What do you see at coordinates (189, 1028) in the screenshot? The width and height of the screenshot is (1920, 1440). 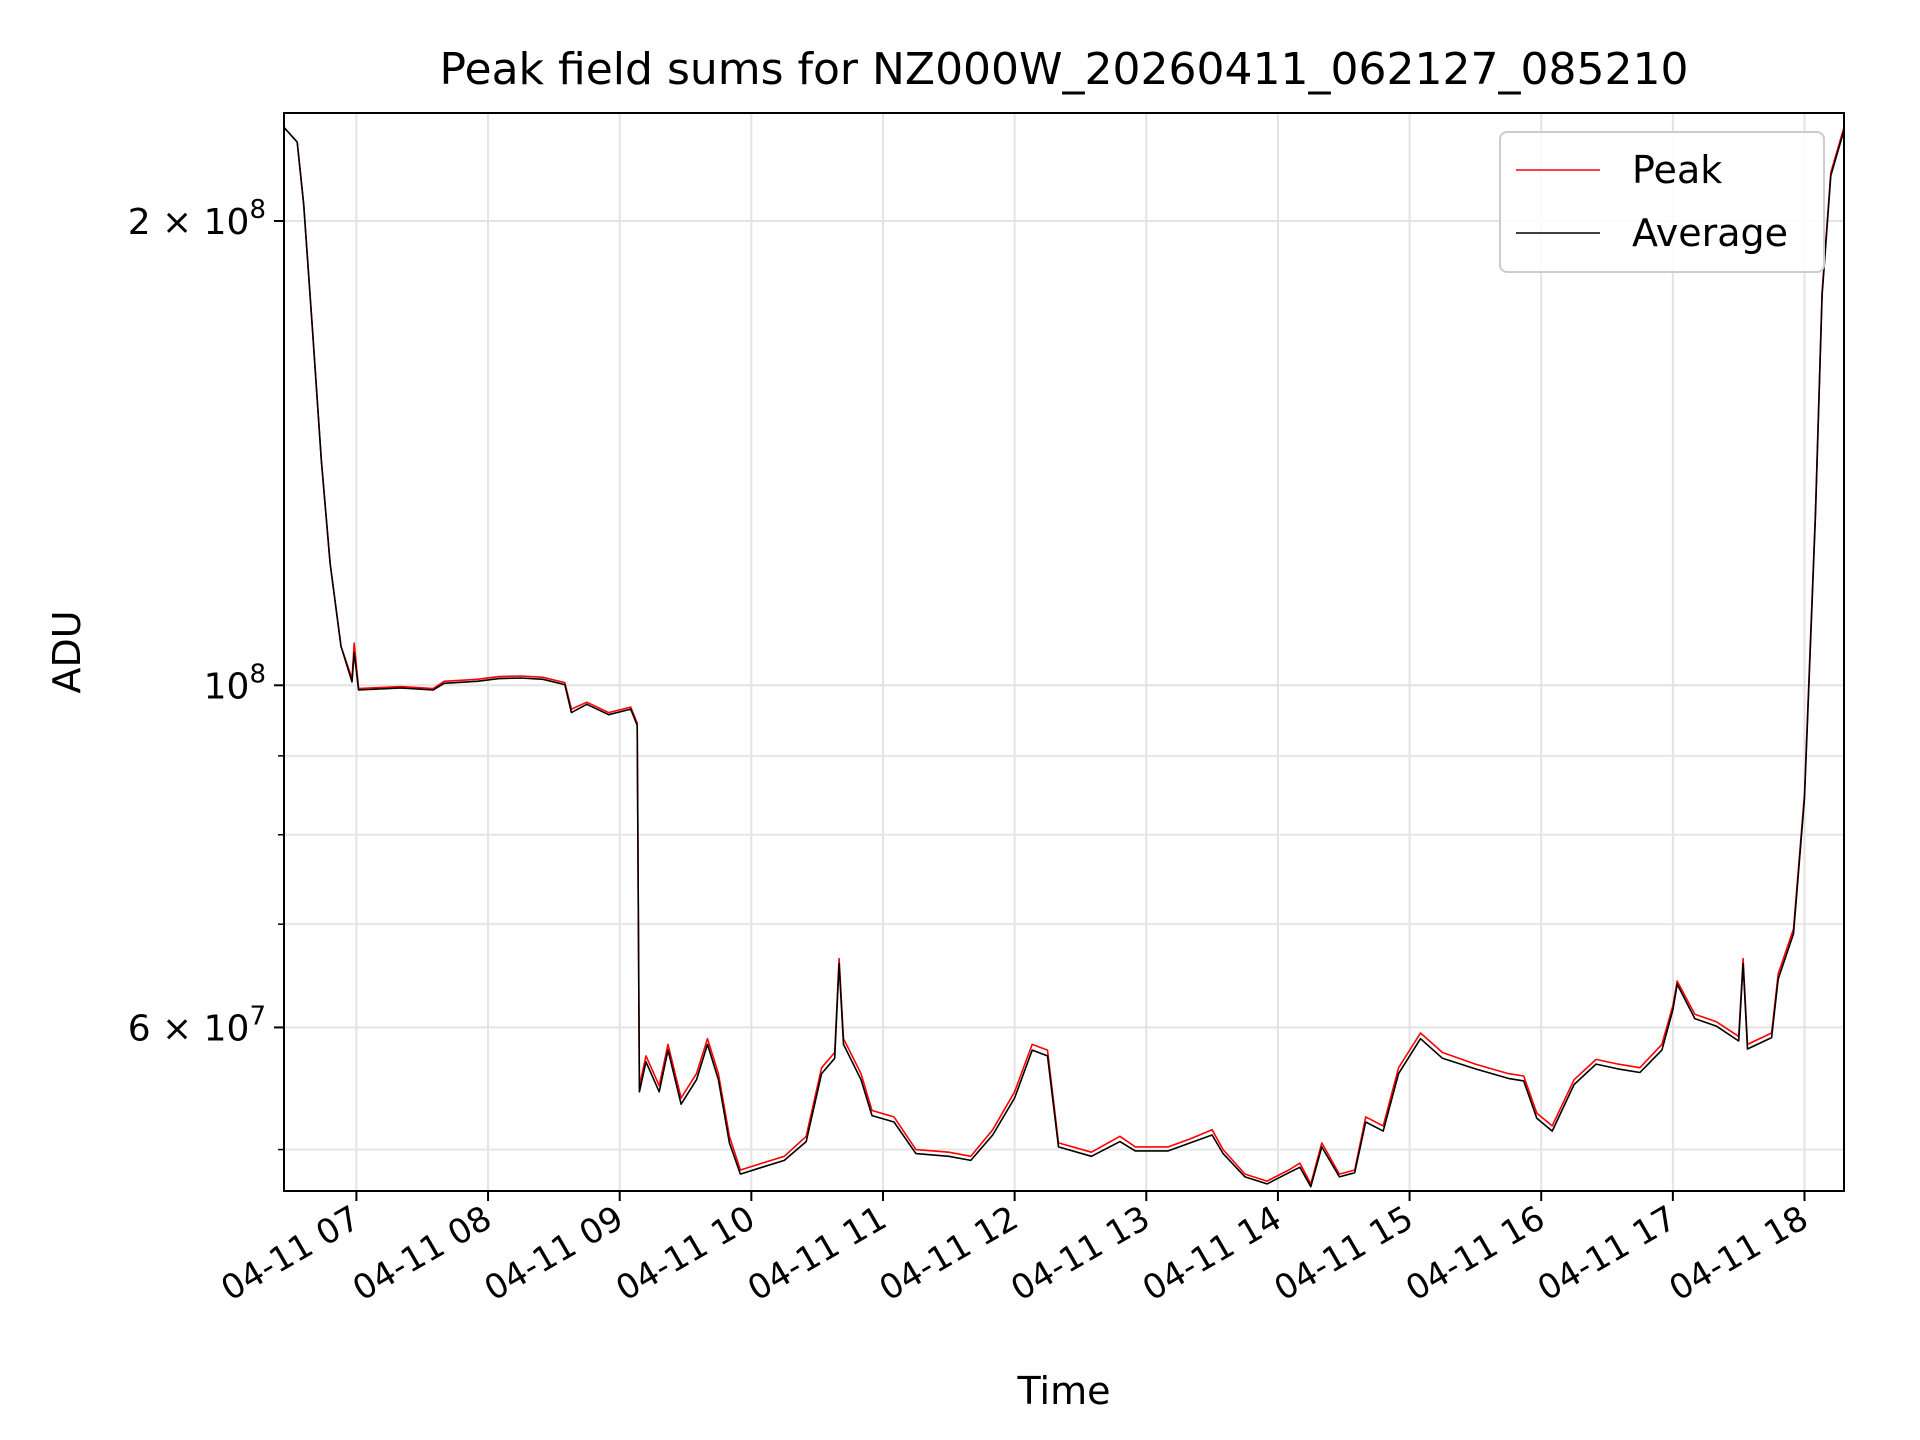 I see `y-tick-label-base: 6 × 10` at bounding box center [189, 1028].